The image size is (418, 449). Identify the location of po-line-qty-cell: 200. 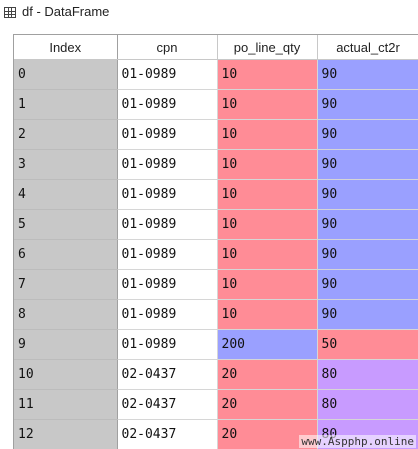
(267, 344).